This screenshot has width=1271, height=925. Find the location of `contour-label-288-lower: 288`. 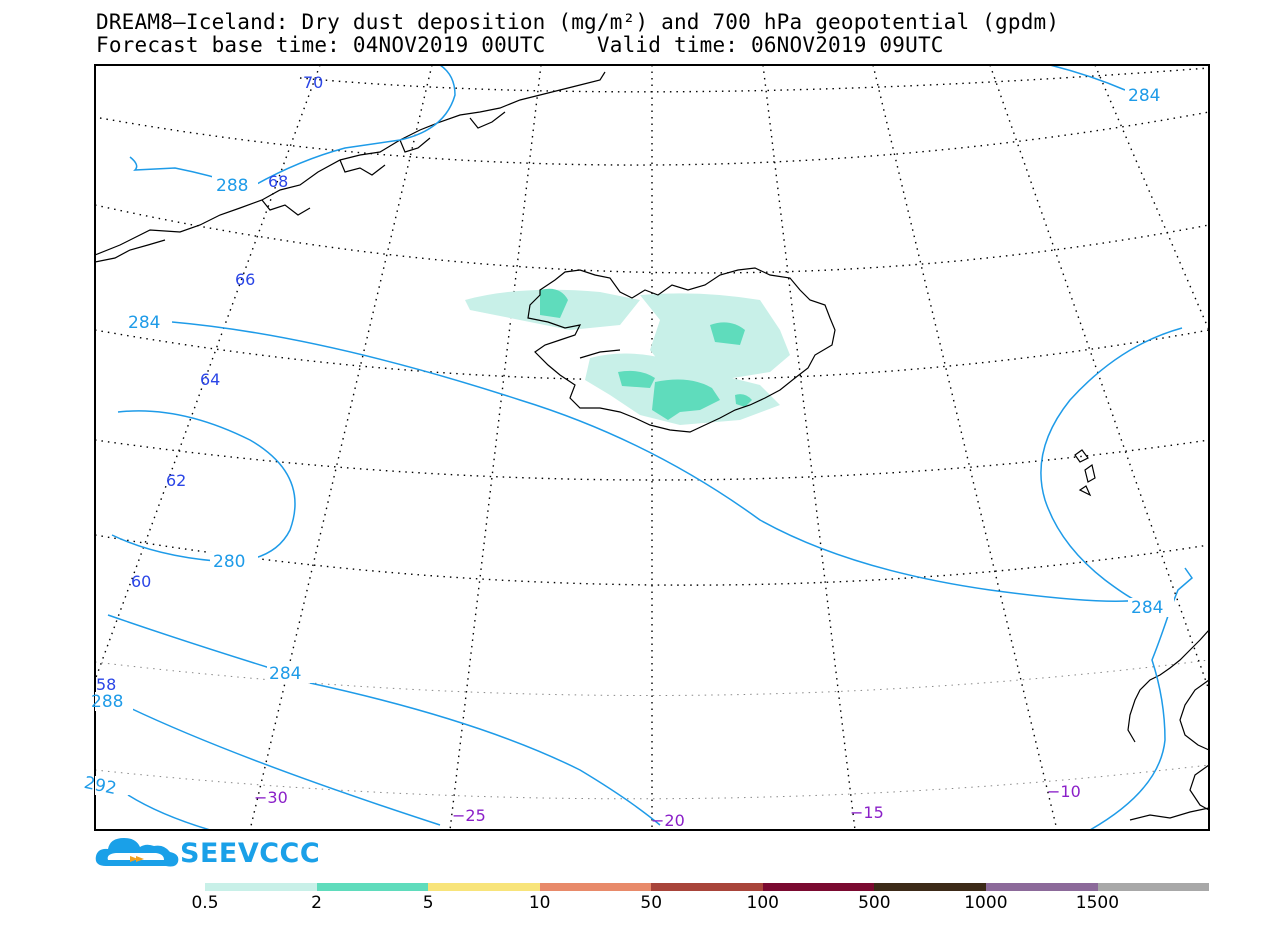

contour-label-288-lower: 288 is located at coordinates (107, 702).